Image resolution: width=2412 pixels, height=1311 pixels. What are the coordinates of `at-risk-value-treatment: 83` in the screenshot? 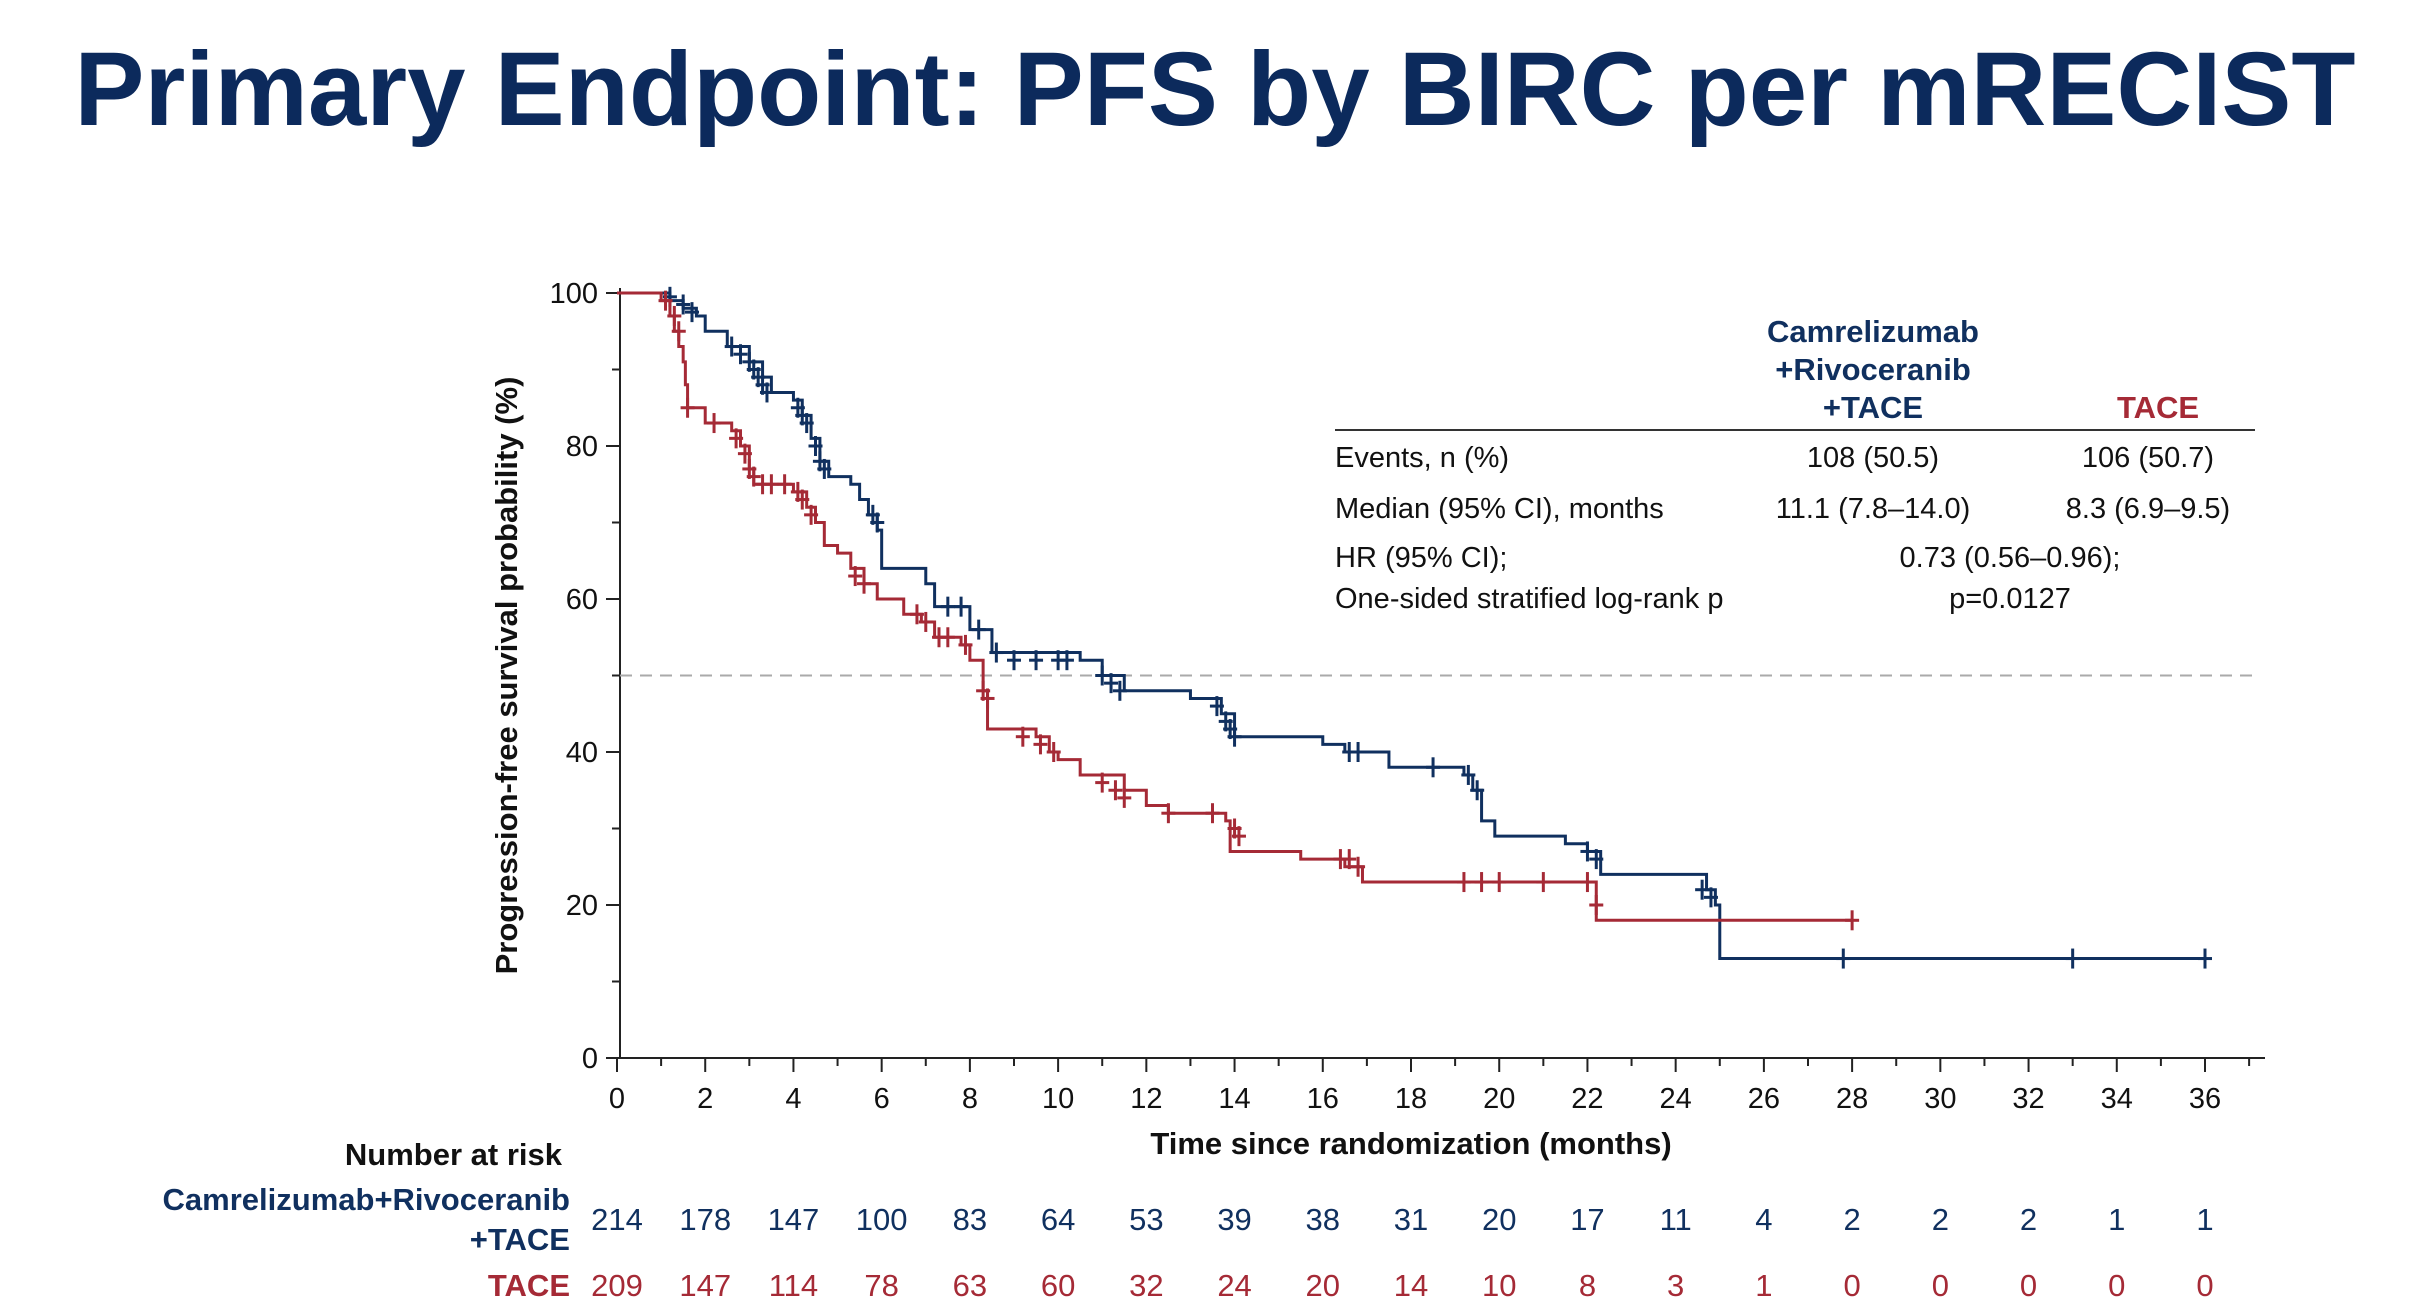 It's located at (970, 1219).